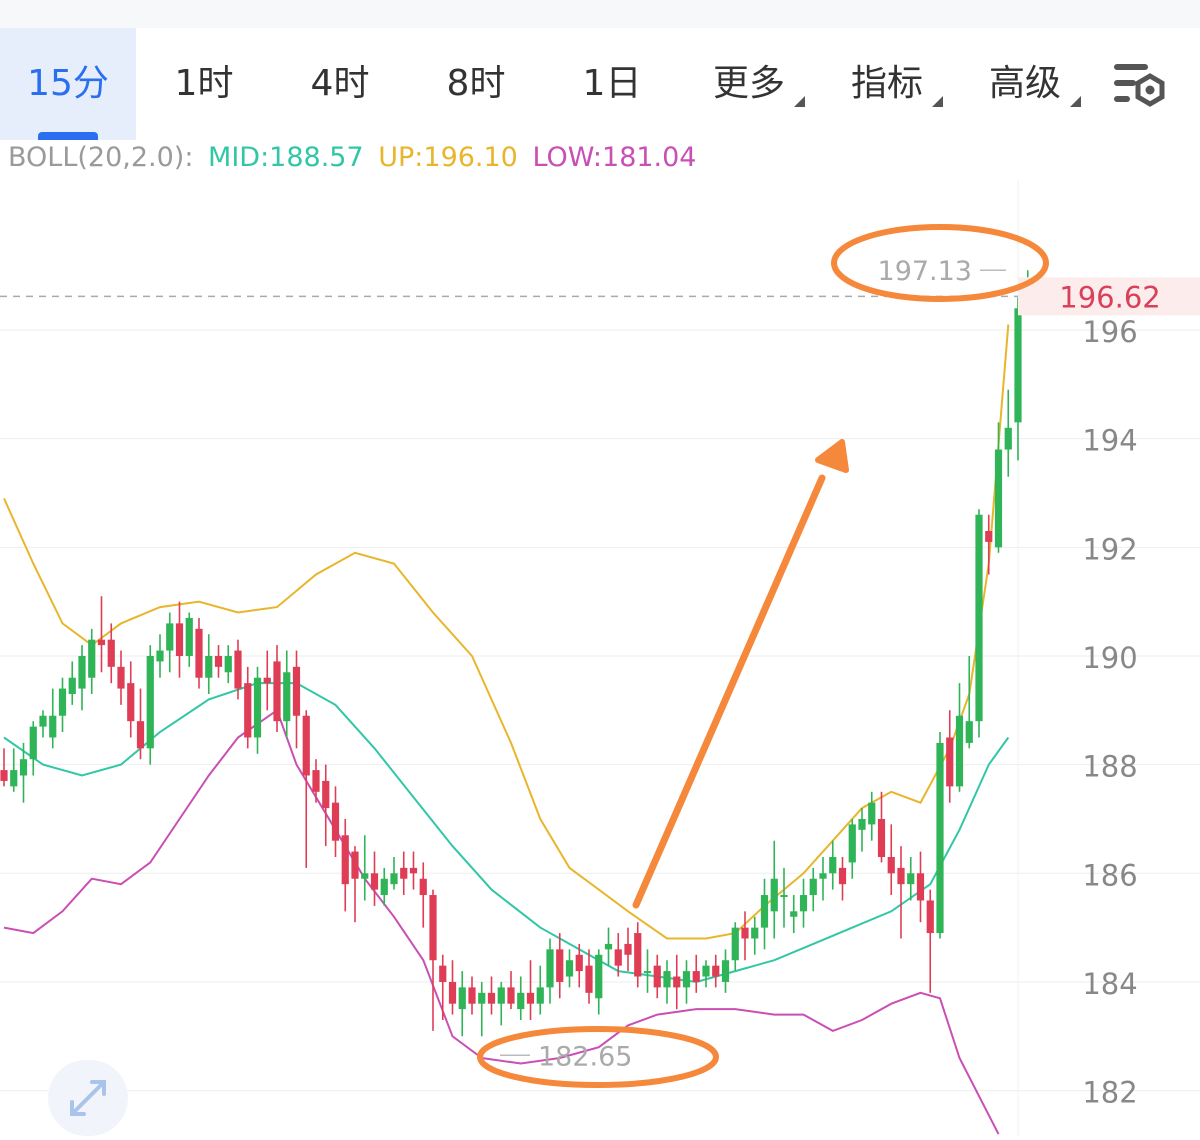 This screenshot has height=1140, width=1200. I want to click on tab-indicators-dropdown: 指标, so click(887, 84).